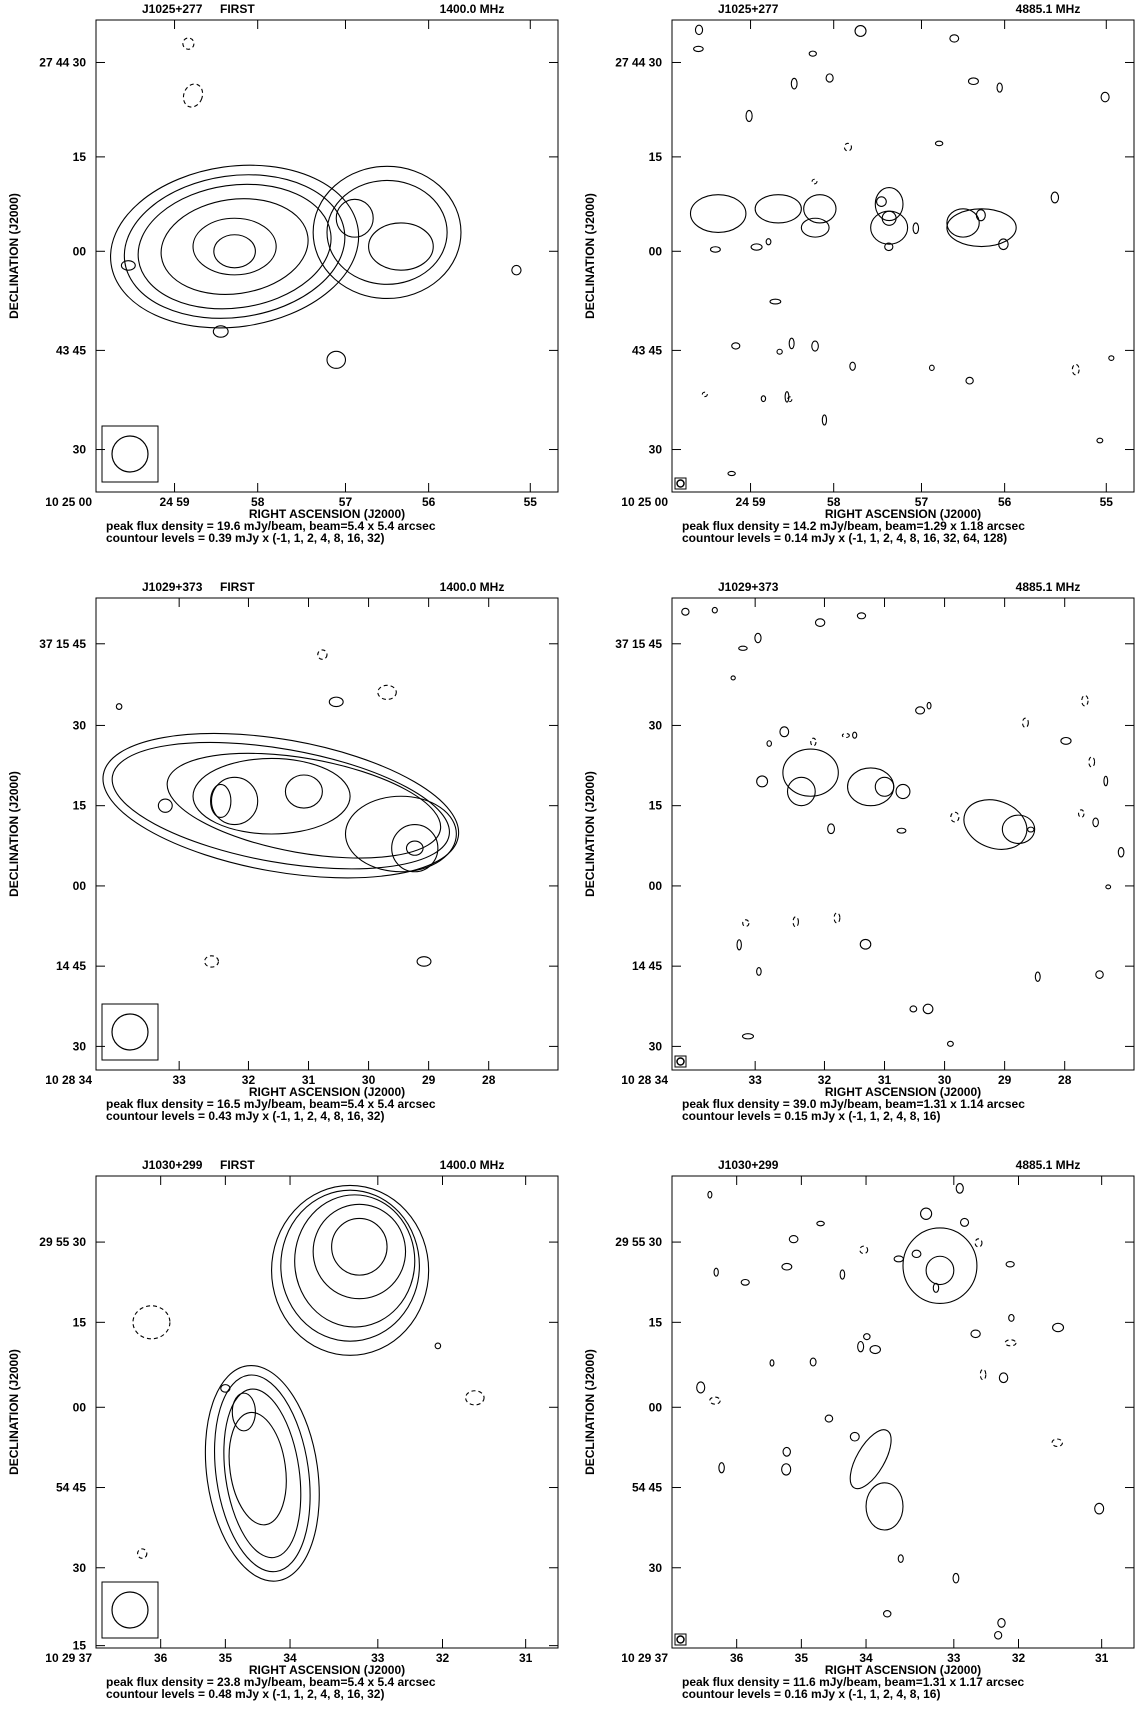 The width and height of the screenshot is (1140, 1719). Describe the element at coordinates (638, 1242) in the screenshot. I see `y-tick-label: 29 55 30` at that location.